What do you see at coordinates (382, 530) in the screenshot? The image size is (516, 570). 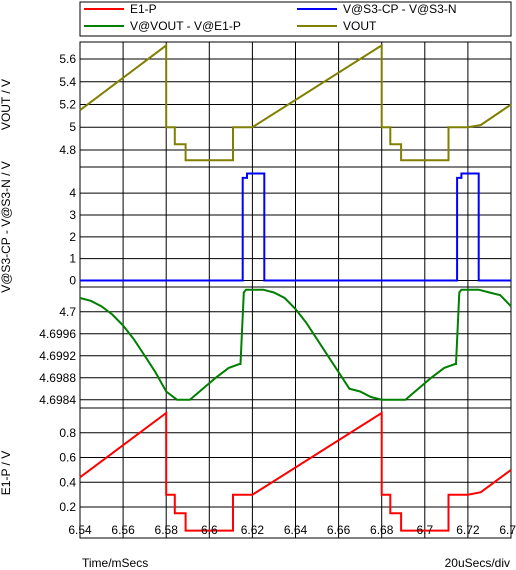 I see `x-tick-label: 6.68` at bounding box center [382, 530].